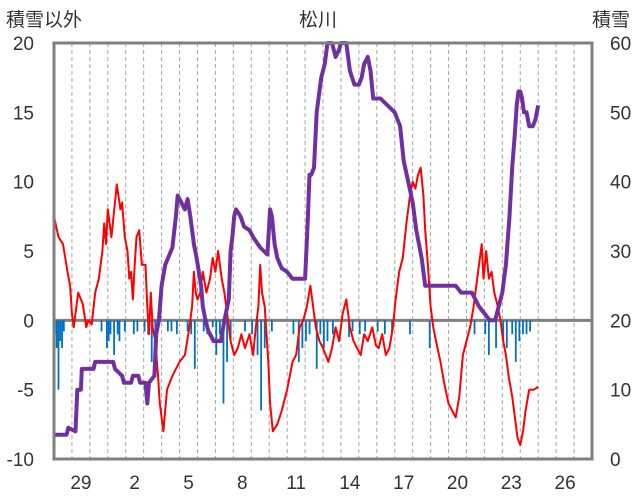 This screenshot has width=636, height=501. Describe the element at coordinates (28, 252) in the screenshot. I see `left-tick-label: 5` at that location.